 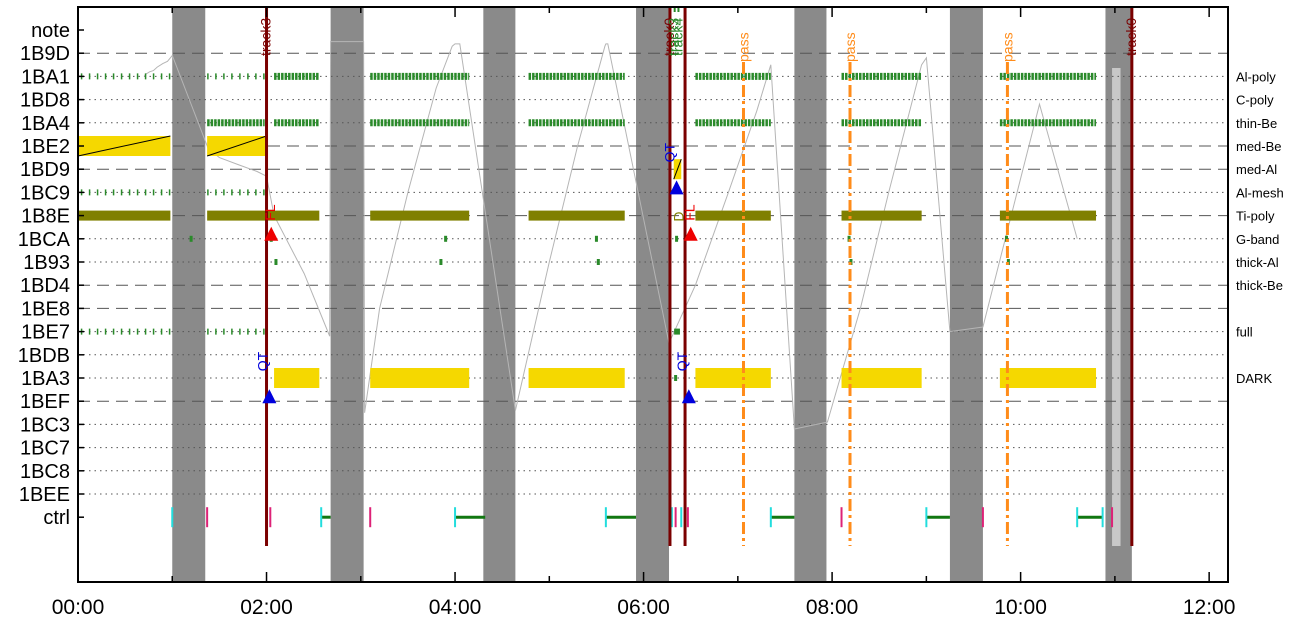 I want to click on y-tick-label: 1BEF, so click(x=45, y=402).